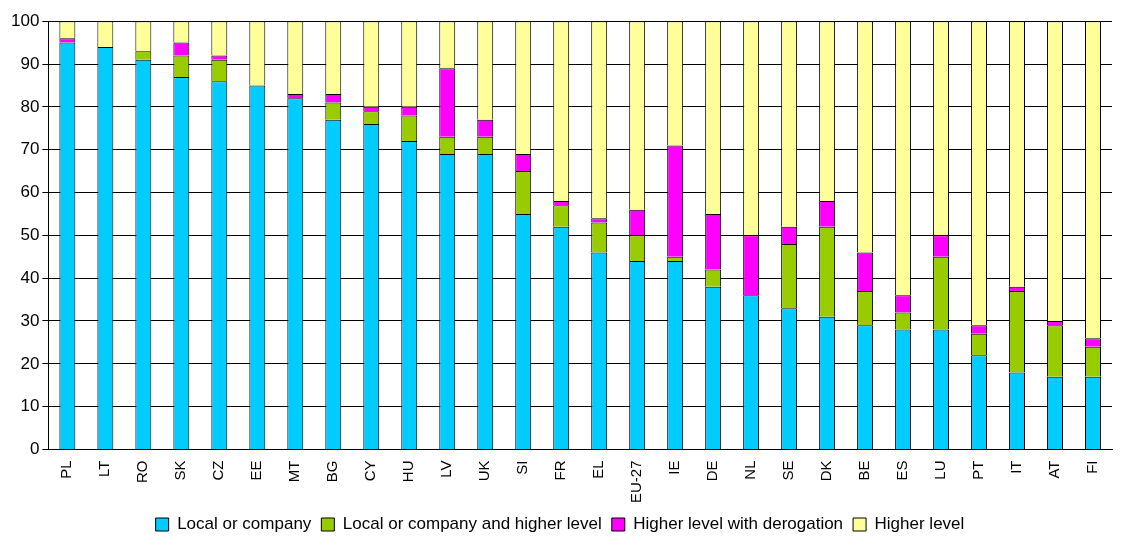 Image resolution: width=1126 pixels, height=548 pixels. I want to click on y-tick-label: 10, so click(30, 406).